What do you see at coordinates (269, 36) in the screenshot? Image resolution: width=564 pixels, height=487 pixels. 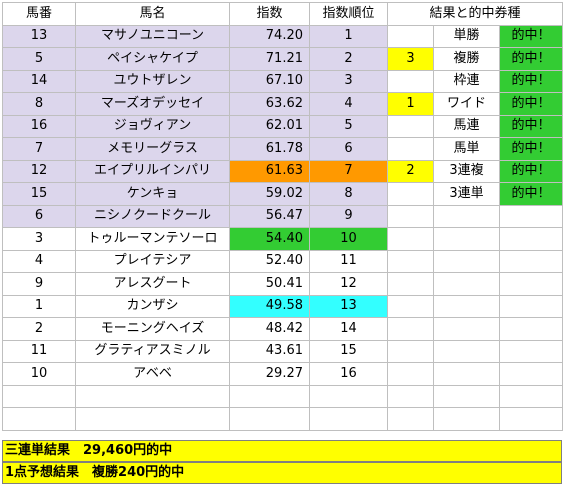 I see `index-cell: 74.20` at bounding box center [269, 36].